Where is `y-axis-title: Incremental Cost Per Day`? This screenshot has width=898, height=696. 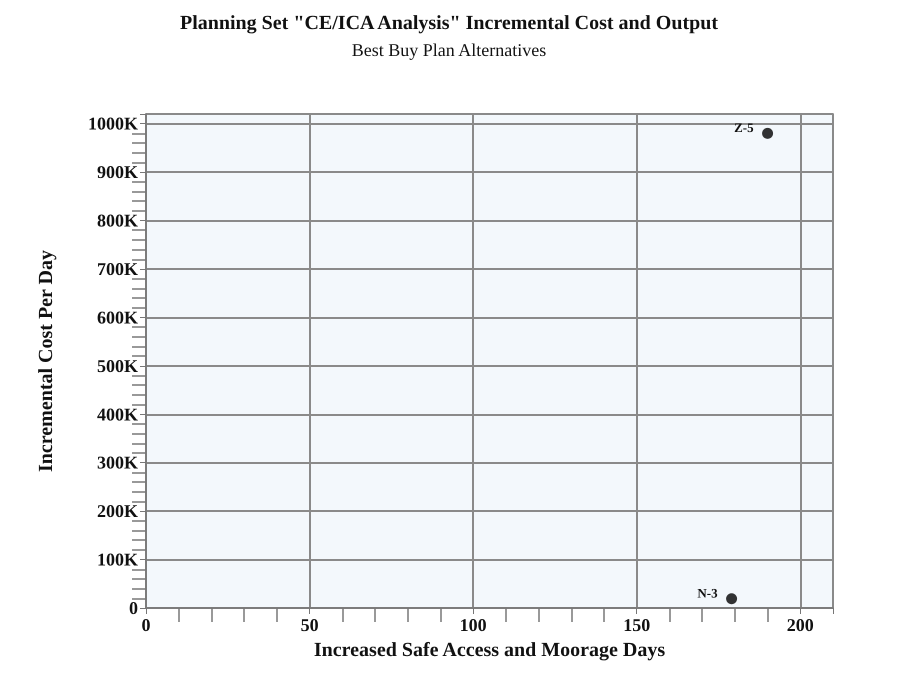 y-axis-title: Incremental Cost Per Day is located at coordinates (46, 361).